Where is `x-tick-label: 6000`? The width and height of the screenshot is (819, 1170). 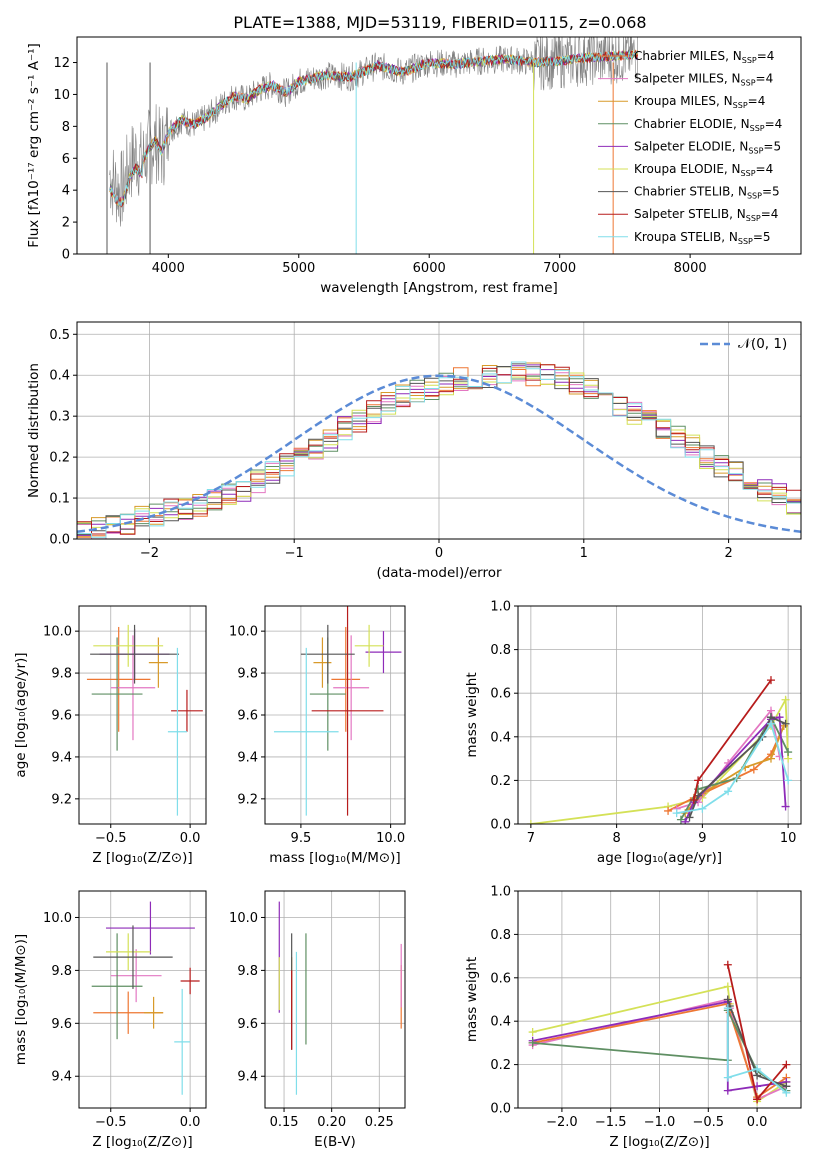 x-tick-label: 6000 is located at coordinates (429, 268).